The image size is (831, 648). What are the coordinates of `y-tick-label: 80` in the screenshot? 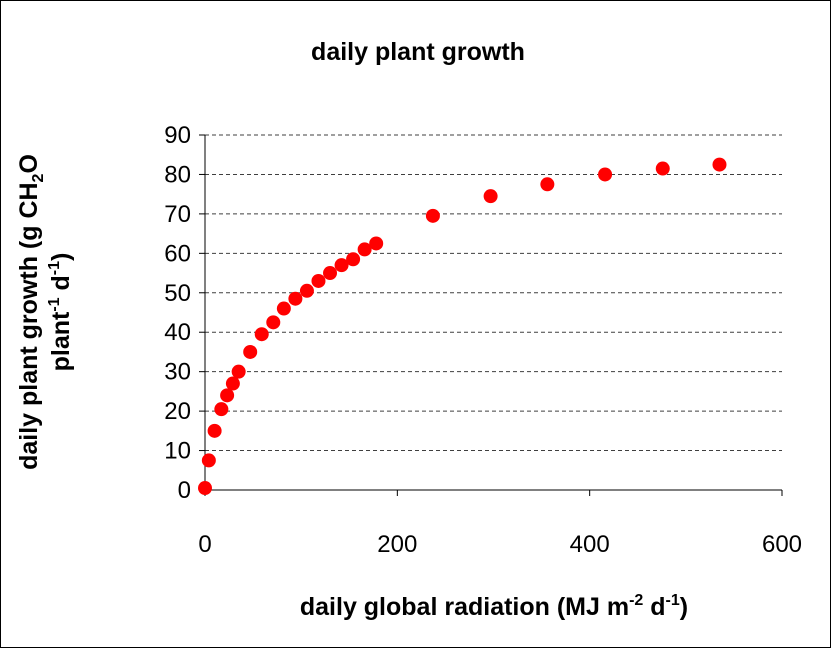 It's located at (177, 174).